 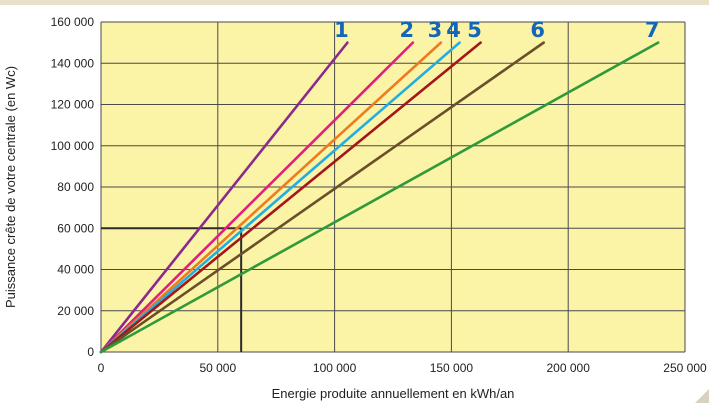 What do you see at coordinates (217, 368) in the screenshot?
I see `x-tick-label: 50 000` at bounding box center [217, 368].